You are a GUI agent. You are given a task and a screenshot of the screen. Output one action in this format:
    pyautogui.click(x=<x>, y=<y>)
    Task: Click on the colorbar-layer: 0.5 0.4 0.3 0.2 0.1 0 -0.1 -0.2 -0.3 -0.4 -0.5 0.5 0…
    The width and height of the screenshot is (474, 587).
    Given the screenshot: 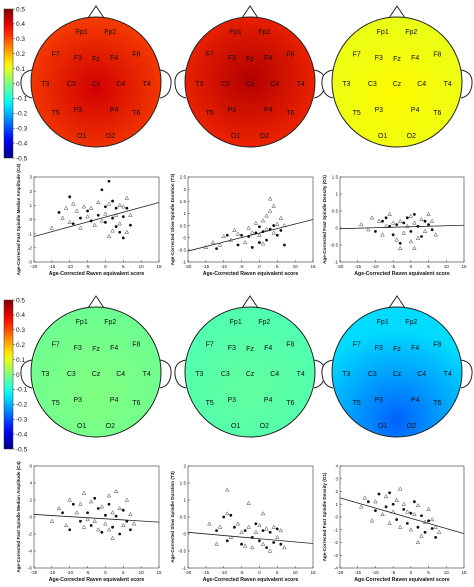 What is the action you would take?
    pyautogui.click(x=15, y=229)
    